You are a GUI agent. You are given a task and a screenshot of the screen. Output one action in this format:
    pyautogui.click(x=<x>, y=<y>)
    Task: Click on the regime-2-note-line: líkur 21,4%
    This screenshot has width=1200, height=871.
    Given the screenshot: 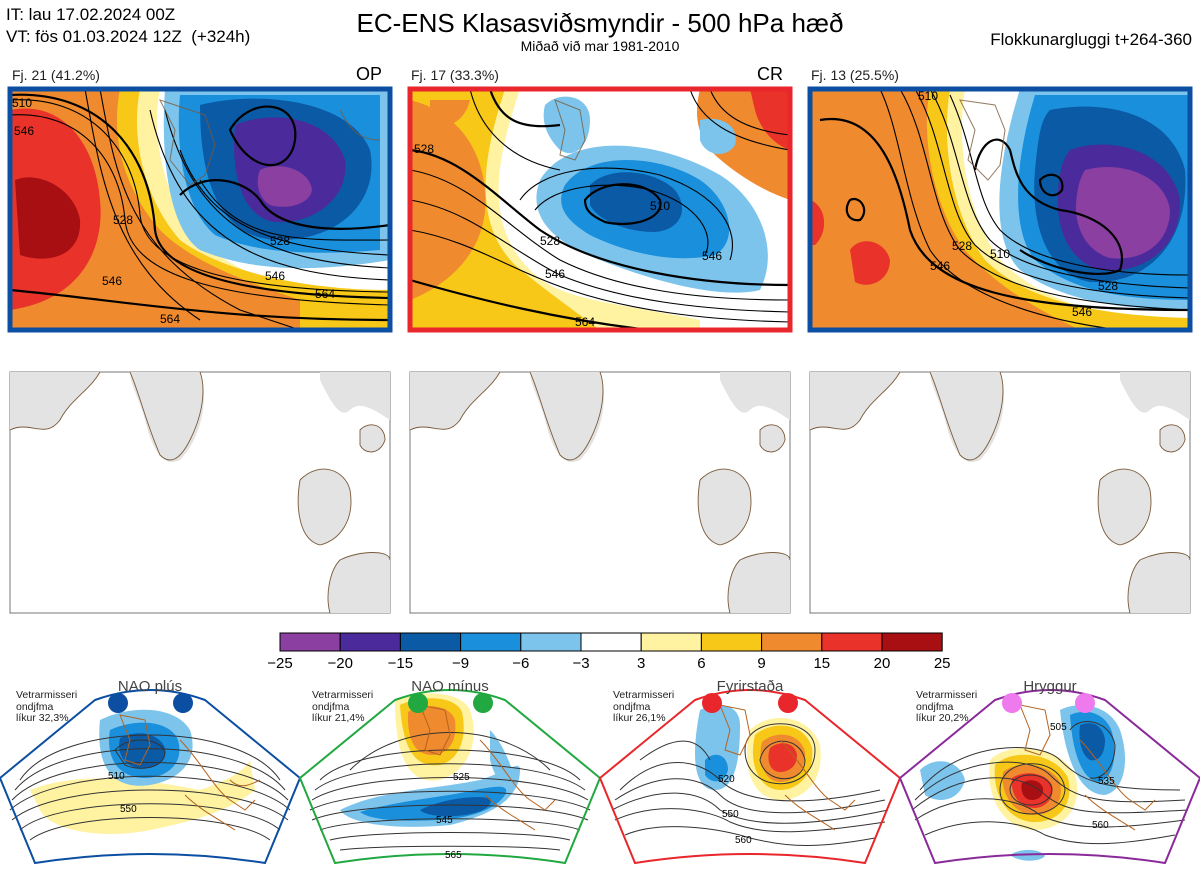 What is the action you would take?
    pyautogui.click(x=338, y=718)
    